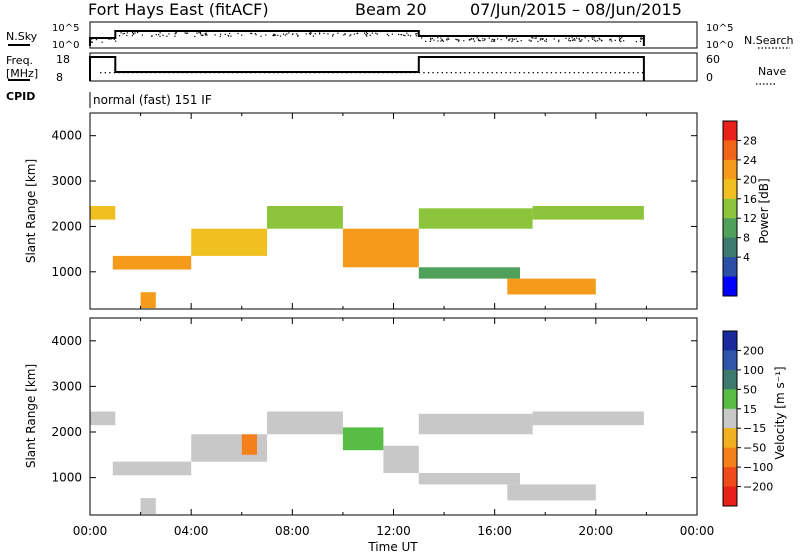 This screenshot has height=554, width=800. I want to click on time-tick-label: 00:00, so click(697, 531).